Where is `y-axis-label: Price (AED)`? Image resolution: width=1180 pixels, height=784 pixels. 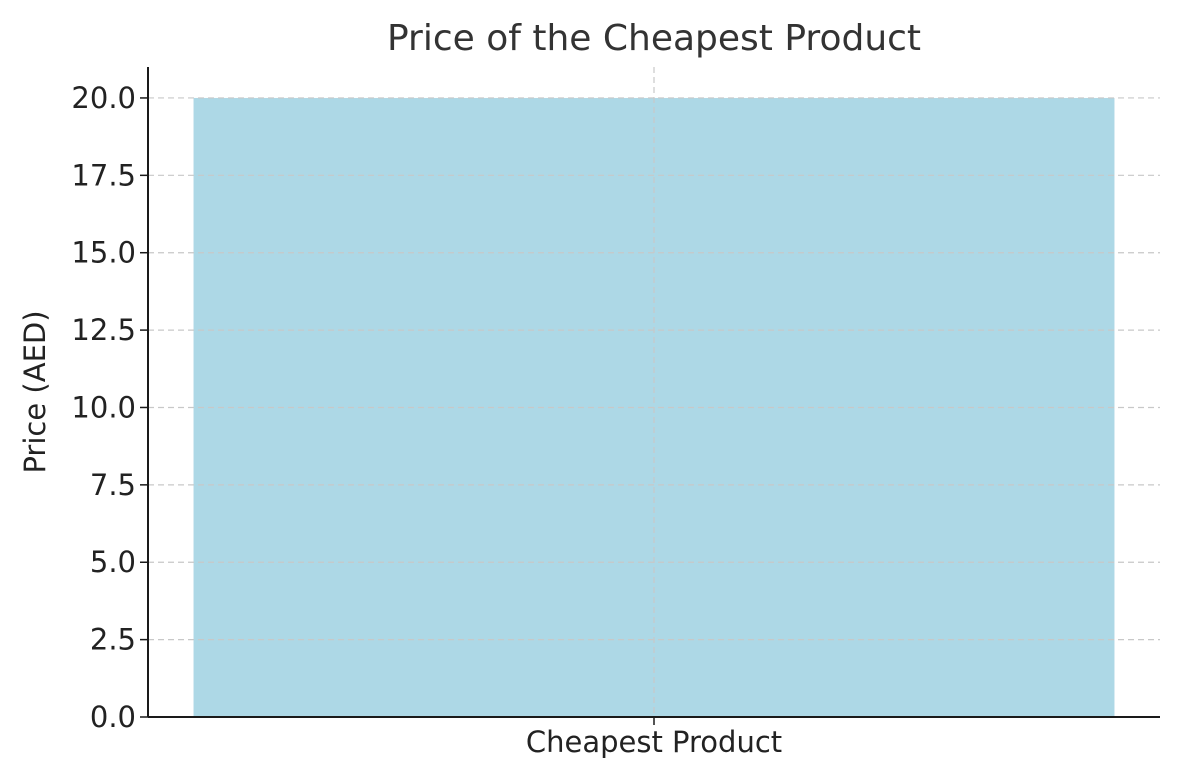 y-axis-label: Price (AED) is located at coordinates (35, 391).